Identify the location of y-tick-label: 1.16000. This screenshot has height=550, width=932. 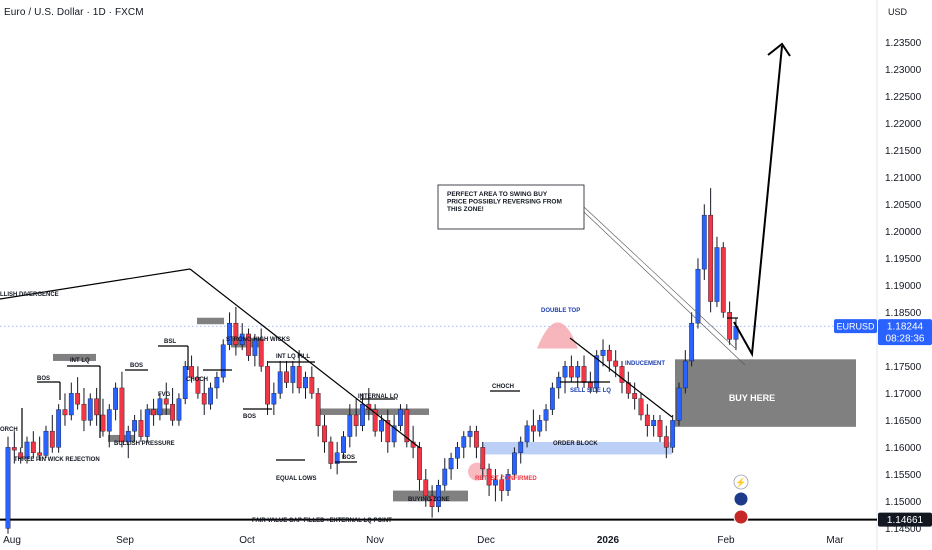
(903, 448).